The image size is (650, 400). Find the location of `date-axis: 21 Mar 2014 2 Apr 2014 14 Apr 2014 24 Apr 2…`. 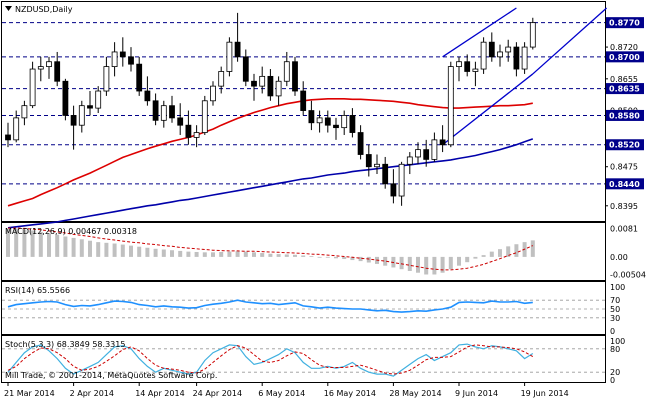

date-axis: 21 Mar 2014 2 Apr 2014 14 Apr 2014 24 Apr 2… is located at coordinates (286, 390).